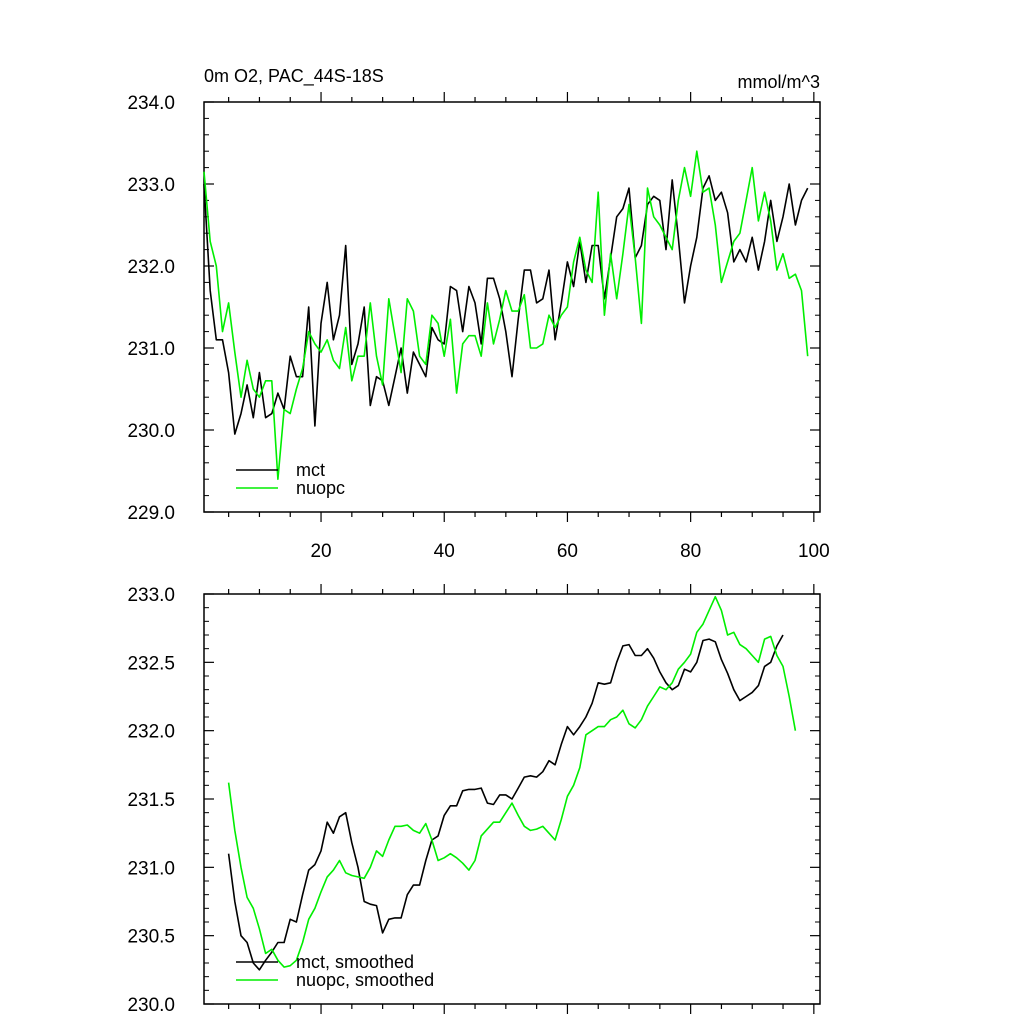  Describe the element at coordinates (151, 513) in the screenshot. I see `y-tick-label: 229.0` at that location.